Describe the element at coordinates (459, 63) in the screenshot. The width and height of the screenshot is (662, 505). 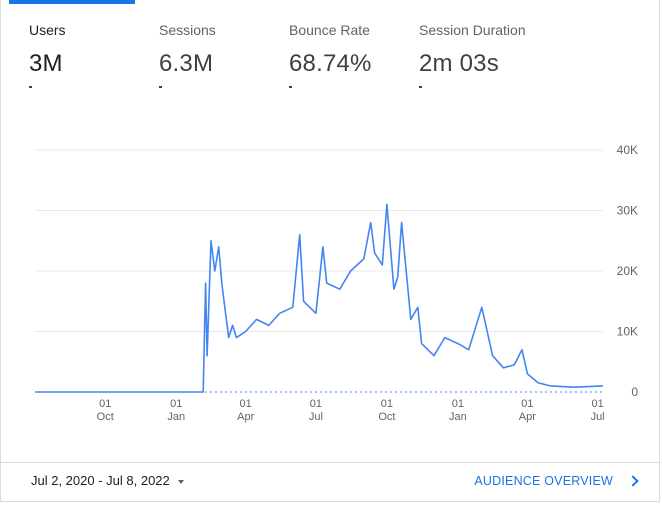
I see `metric-value: 2m 03s` at that location.